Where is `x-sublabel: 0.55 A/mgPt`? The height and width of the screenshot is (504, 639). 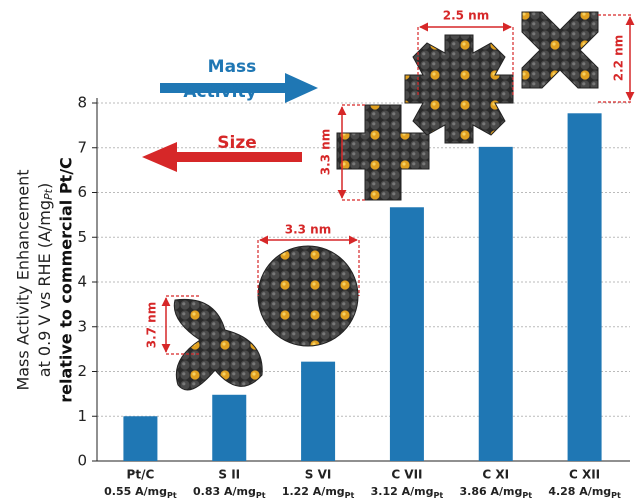 x-sublabel: 0.55 A/mgPt is located at coordinates (140, 492).